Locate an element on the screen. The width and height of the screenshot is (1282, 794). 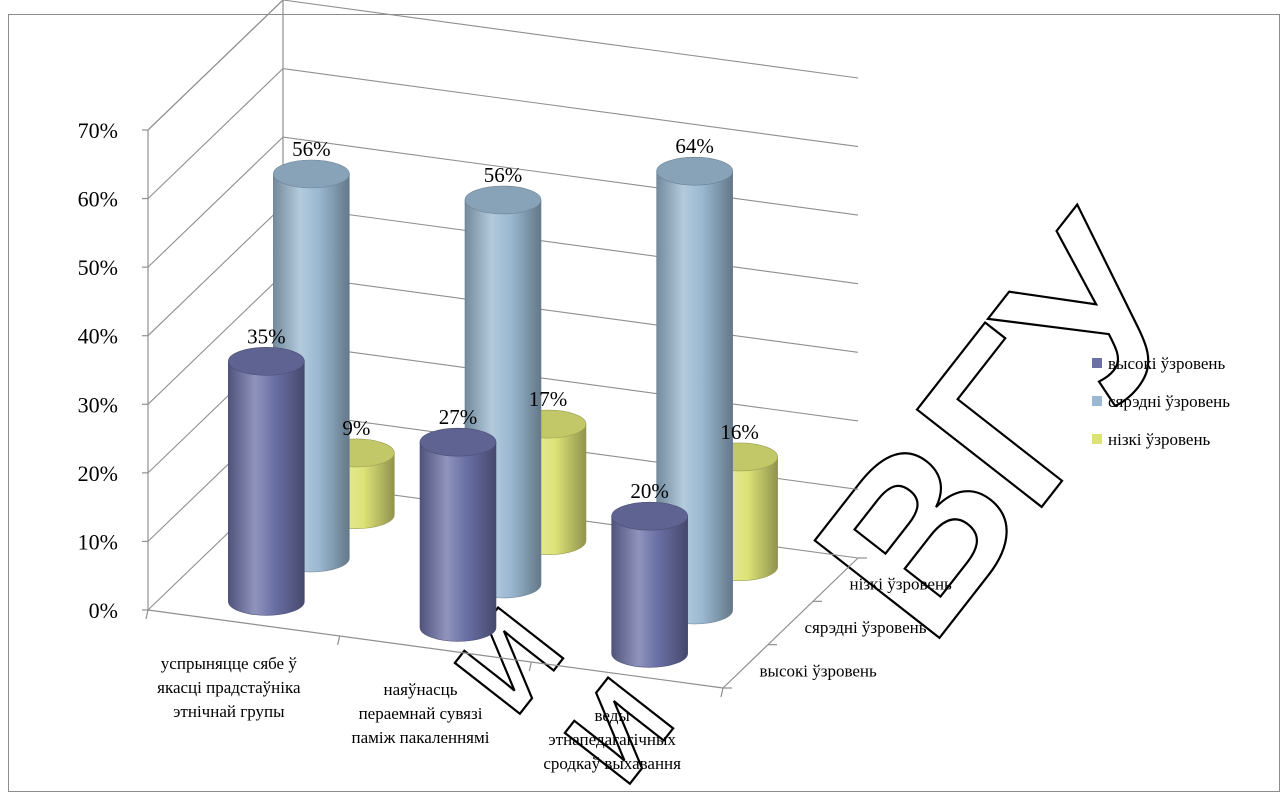
category-label-line: этнічнай групы is located at coordinates (229, 711).